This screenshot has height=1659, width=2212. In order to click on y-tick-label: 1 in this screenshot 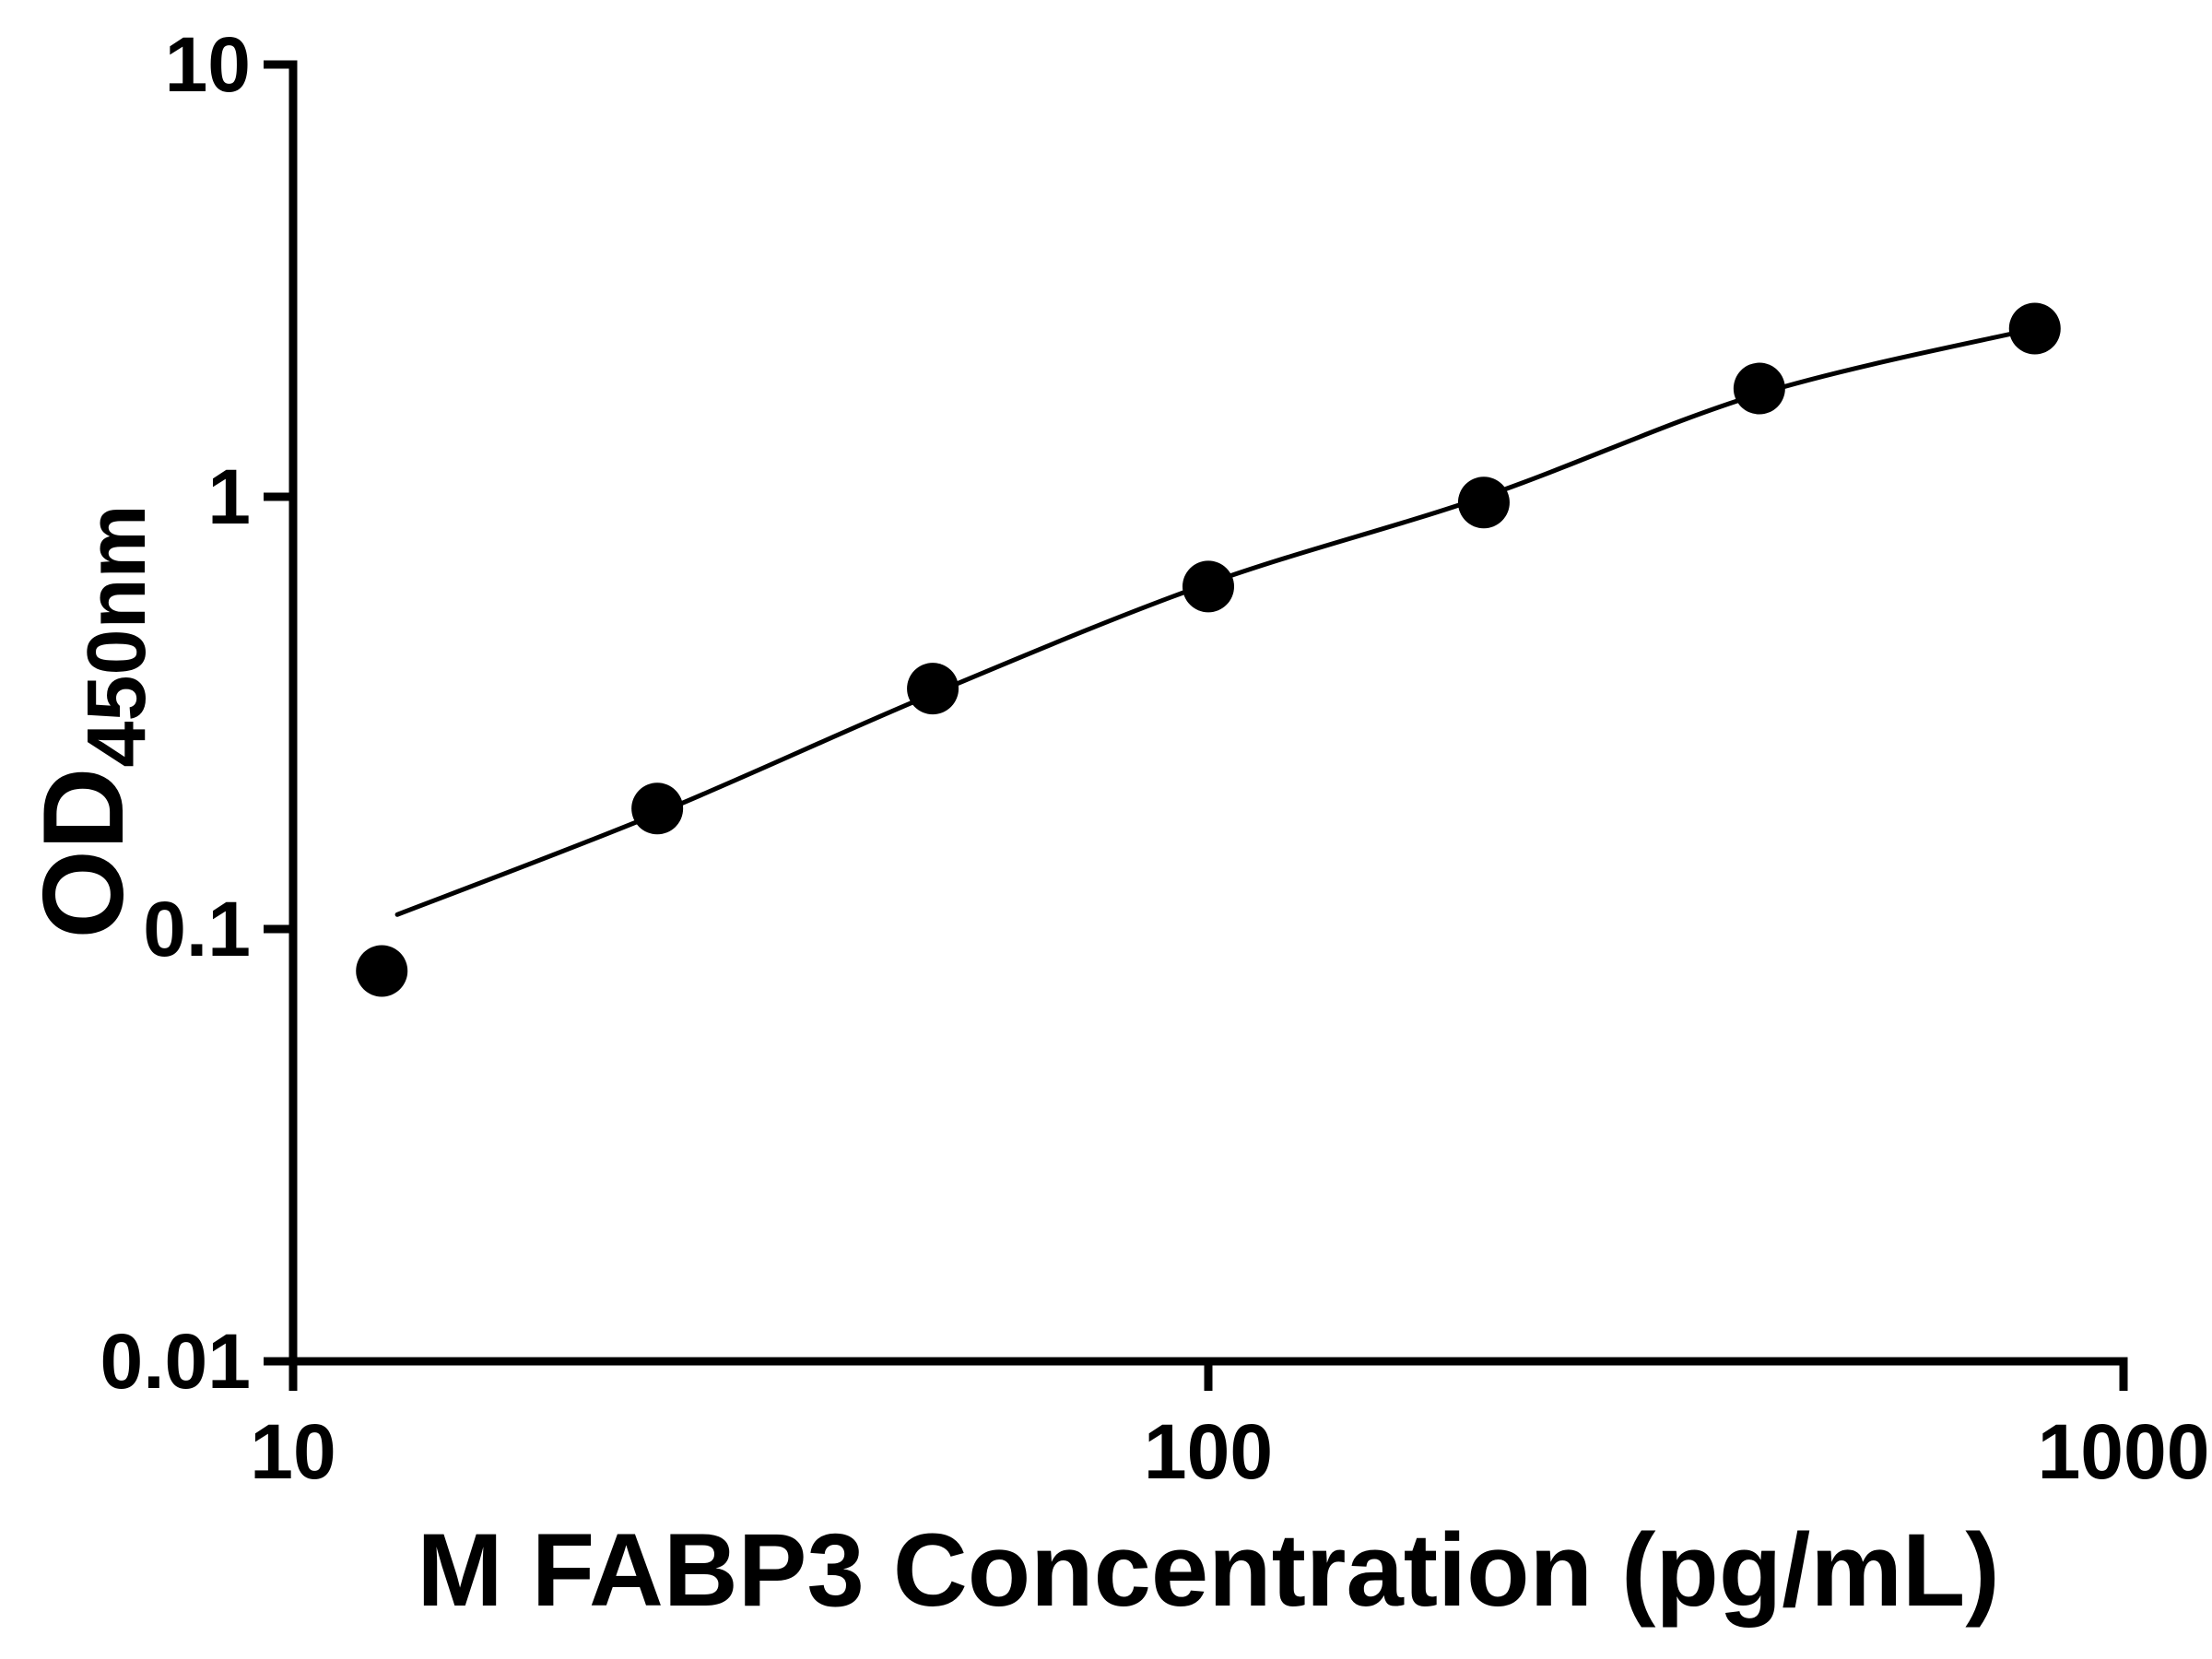, I will do `click(229, 496)`.